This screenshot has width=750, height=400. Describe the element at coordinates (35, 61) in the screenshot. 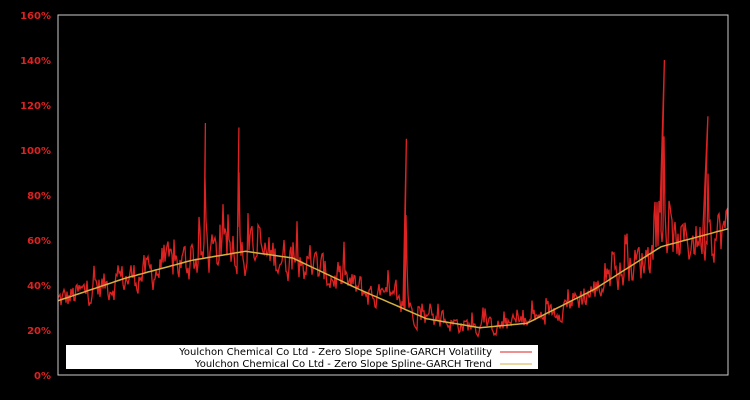

I see `y-tick-label: 140%` at that location.